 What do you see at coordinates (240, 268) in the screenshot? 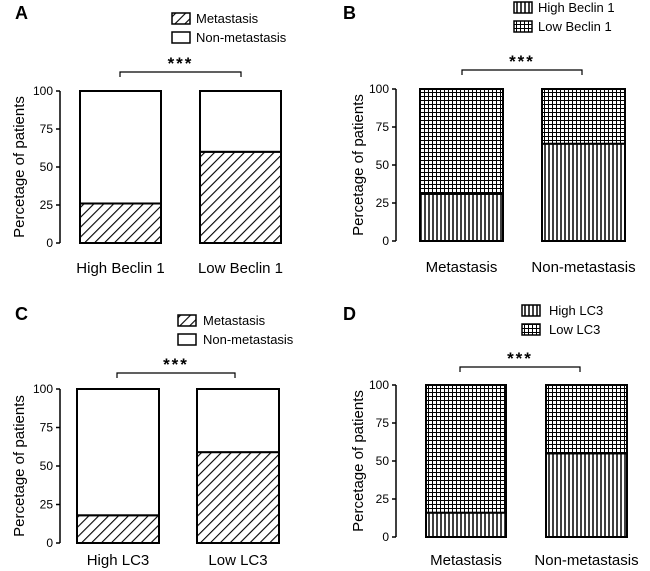
I see `x-category-label: Low Beclin 1` at bounding box center [240, 268].